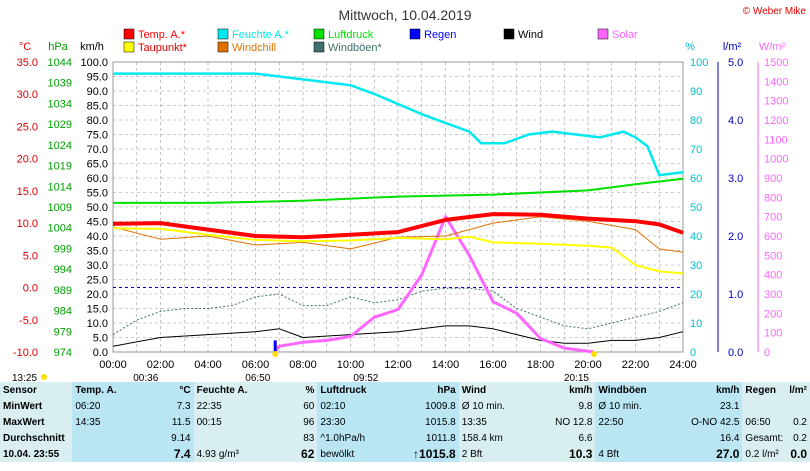 The image size is (810, 471). Describe the element at coordinates (28, 321) in the screenshot. I see `temp-tick: -5.0` at that location.